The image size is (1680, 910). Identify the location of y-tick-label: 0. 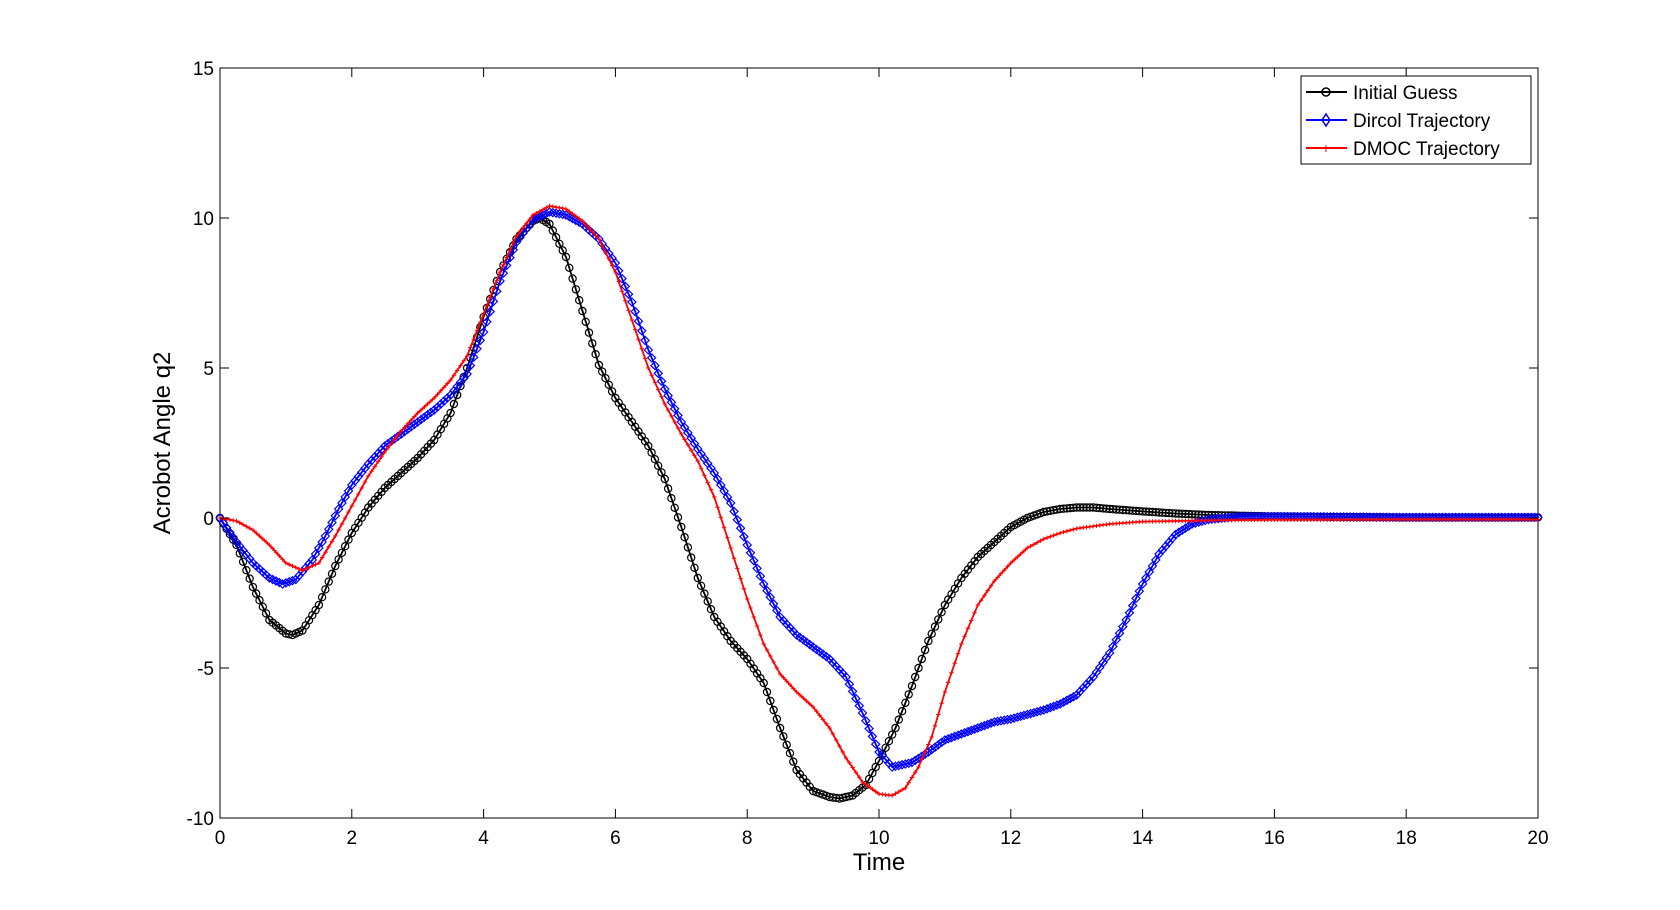
(208, 519).